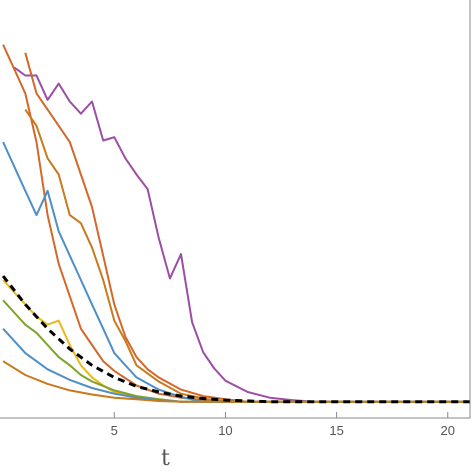 The image size is (474, 474). What do you see at coordinates (283, 425) in the screenshot?
I see `x-axis-ticks: 5 10 15 20` at bounding box center [283, 425].